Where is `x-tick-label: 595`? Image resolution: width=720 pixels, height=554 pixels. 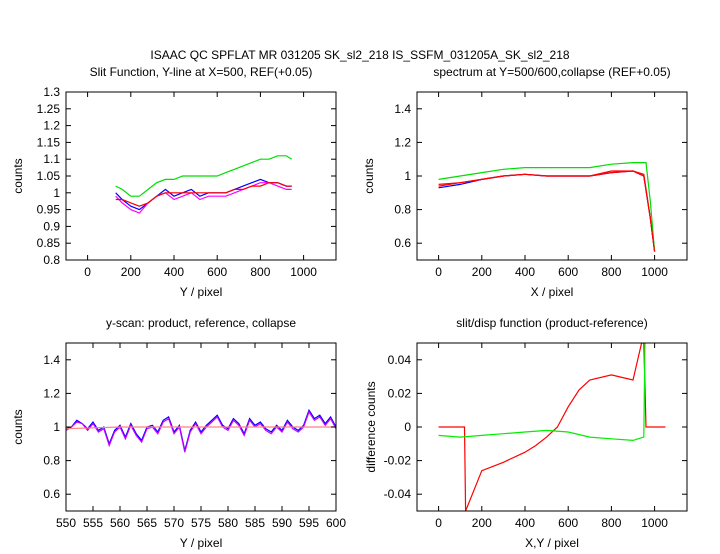
x-tick-label: 595 is located at coordinates (309, 523).